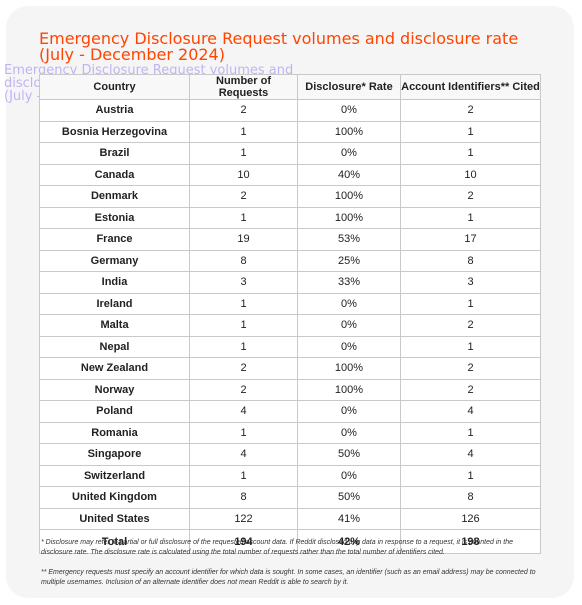 This screenshot has height=605, width=582. I want to click on table-row: Nepal 1 0% 1, so click(290, 346).